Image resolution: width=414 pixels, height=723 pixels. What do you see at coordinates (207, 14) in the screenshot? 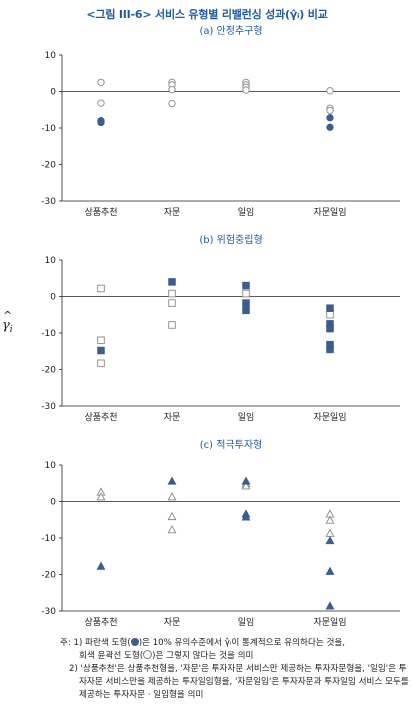
I see `figure-title: <그림 III-6> 서비스 유형별 리밸런싱 성과(γ̂ᵢ) 비교` at bounding box center [207, 14].